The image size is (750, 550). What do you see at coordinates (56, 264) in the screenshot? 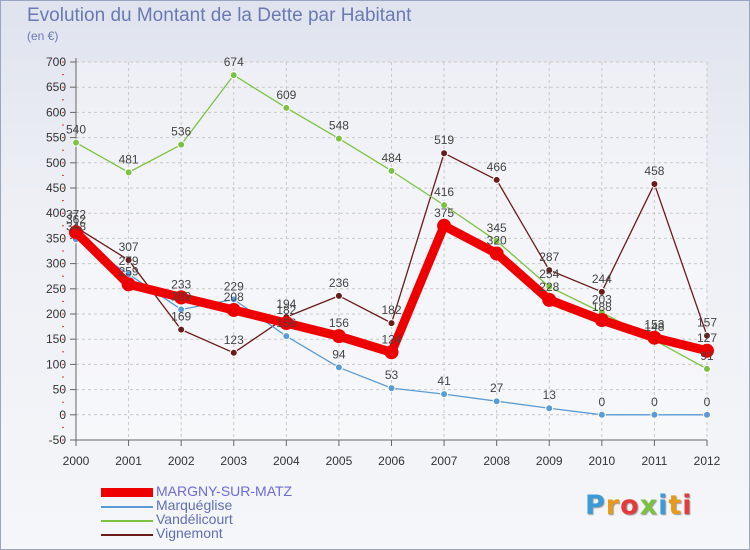
I see `y-tick-label: 300` at bounding box center [56, 264].